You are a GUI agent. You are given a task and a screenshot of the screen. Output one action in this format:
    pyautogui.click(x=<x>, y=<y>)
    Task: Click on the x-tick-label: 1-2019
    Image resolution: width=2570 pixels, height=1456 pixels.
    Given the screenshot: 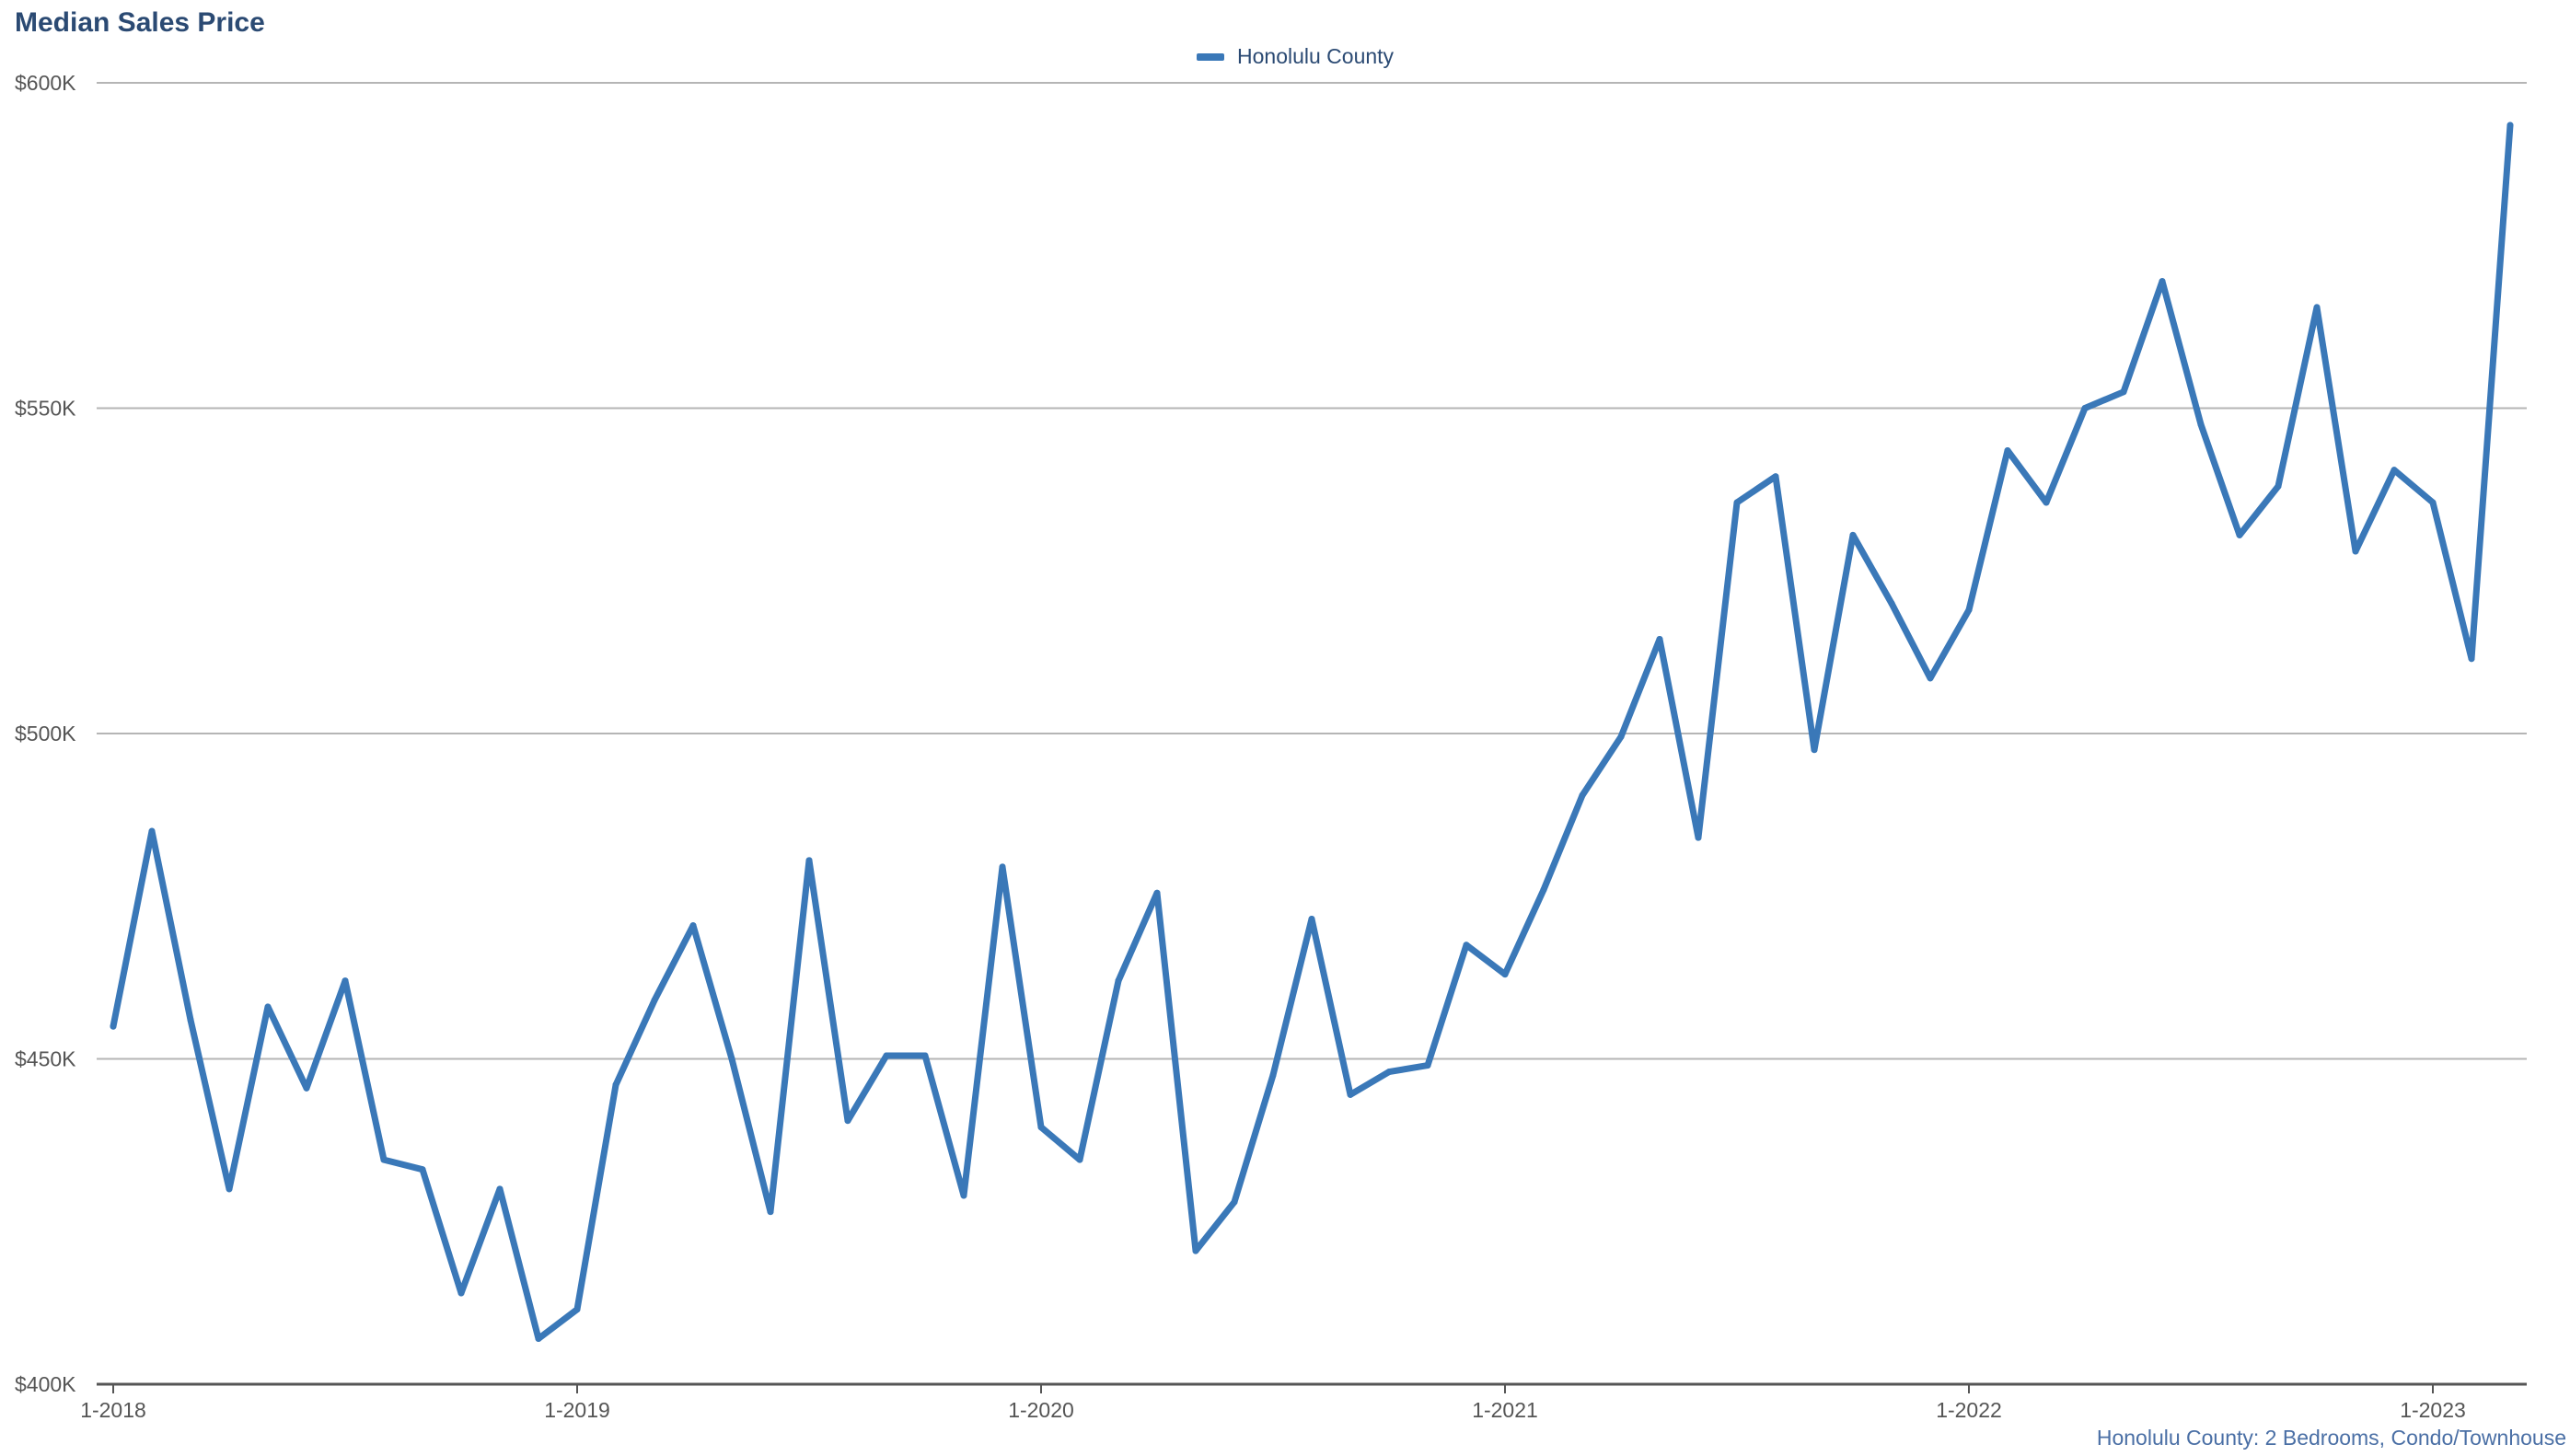 What is the action you would take?
    pyautogui.click(x=577, y=1410)
    